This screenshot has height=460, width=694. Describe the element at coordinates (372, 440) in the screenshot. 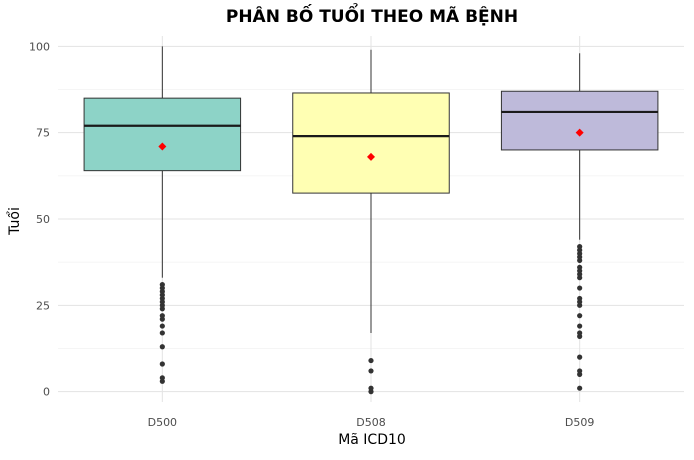

I see `x-axis-title: Mã ICD10` at that location.